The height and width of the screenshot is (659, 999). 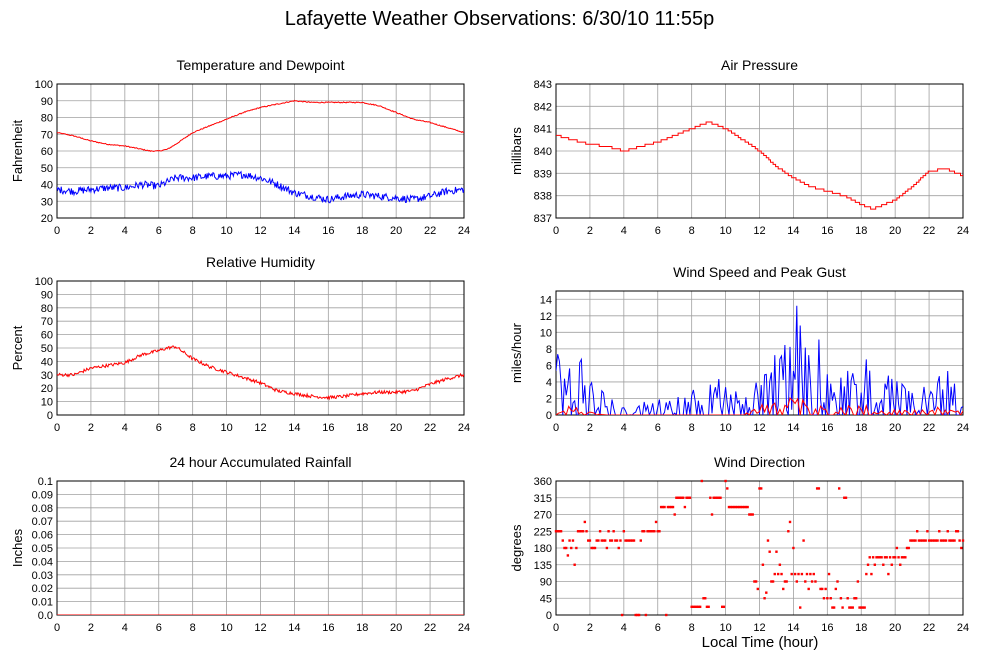 What do you see at coordinates (91, 628) in the screenshot?
I see `x-tick-label: 2` at bounding box center [91, 628].